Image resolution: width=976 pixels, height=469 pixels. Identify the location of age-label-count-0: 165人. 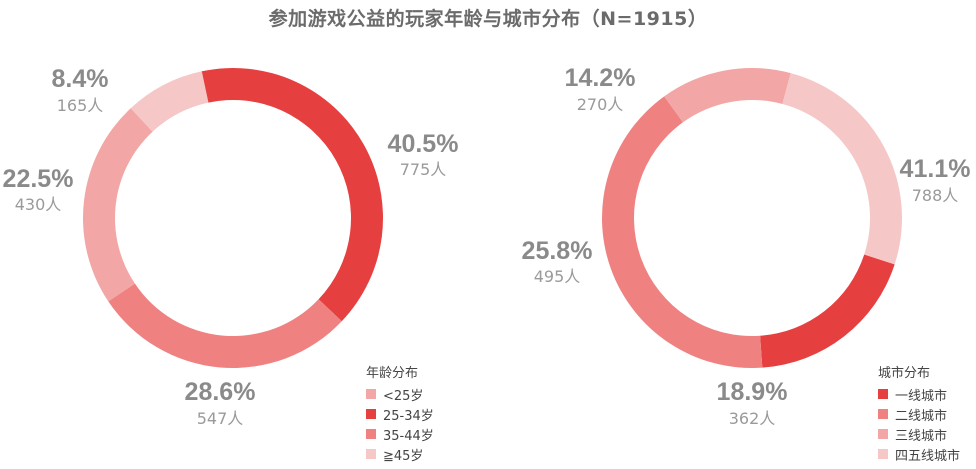
(80, 105).